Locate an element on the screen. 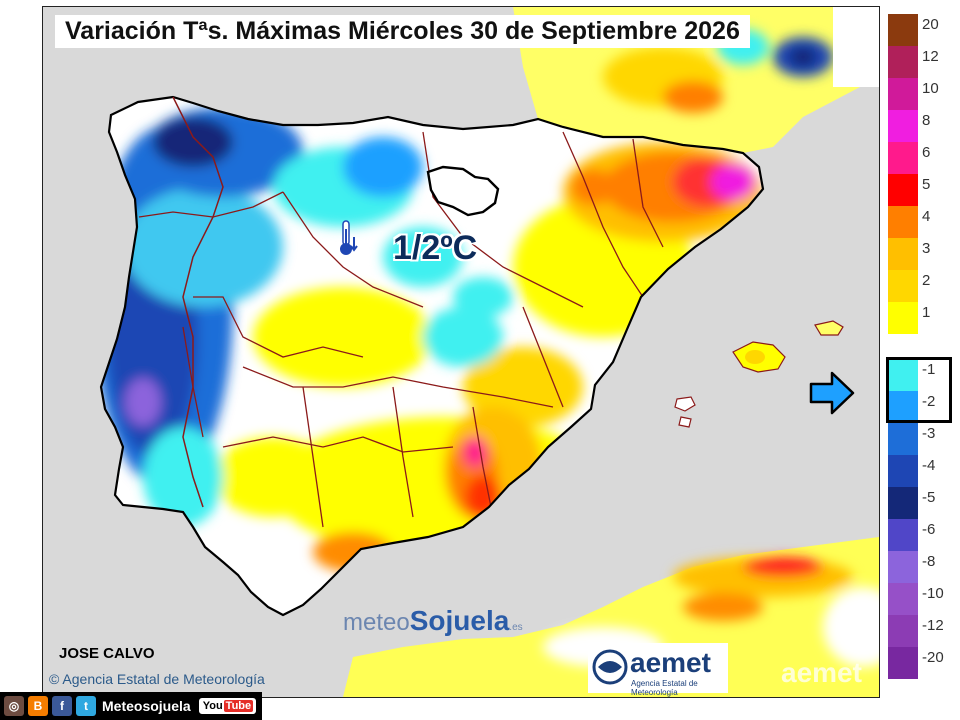  legend-label: 2 is located at coordinates (926, 280).